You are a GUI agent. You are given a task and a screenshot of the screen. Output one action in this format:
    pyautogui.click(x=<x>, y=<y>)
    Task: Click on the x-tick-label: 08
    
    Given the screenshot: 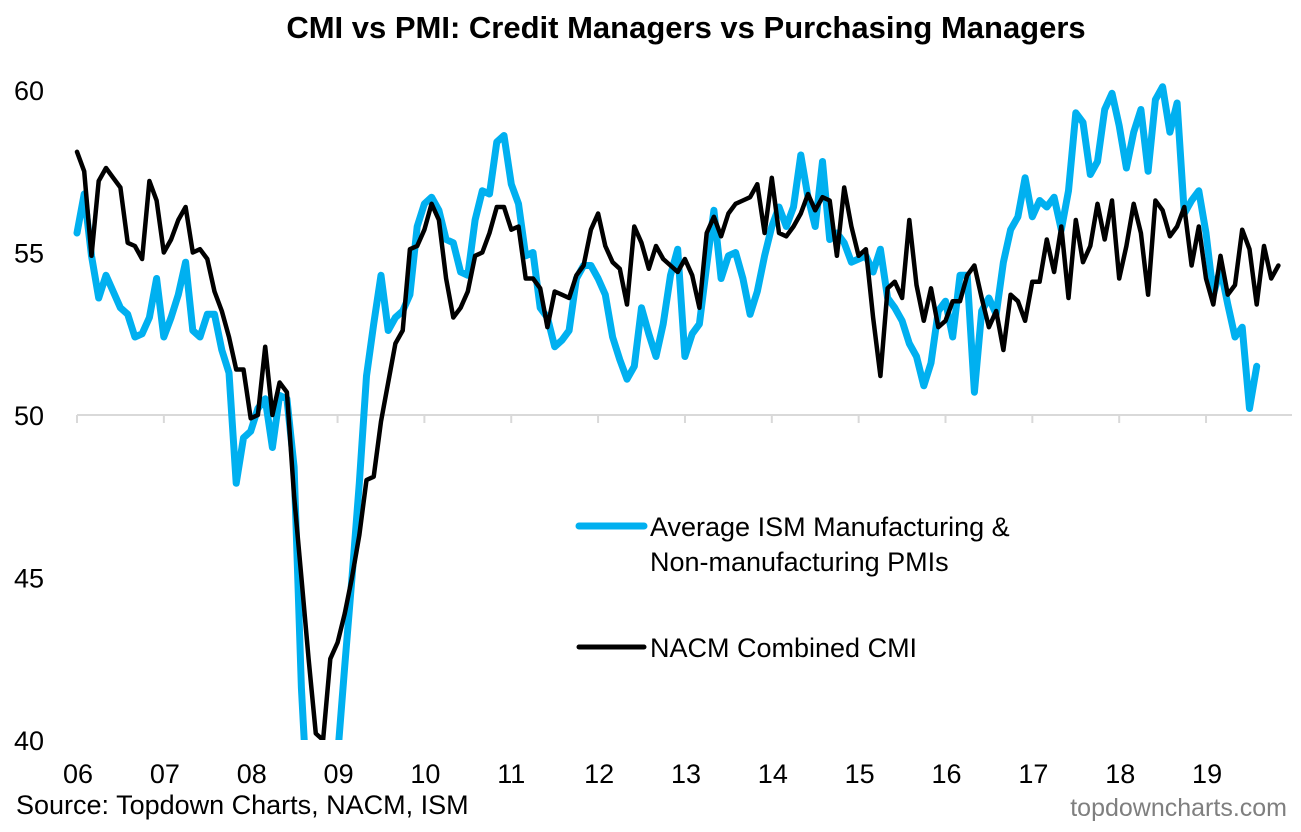 What is the action you would take?
    pyautogui.click(x=252, y=774)
    